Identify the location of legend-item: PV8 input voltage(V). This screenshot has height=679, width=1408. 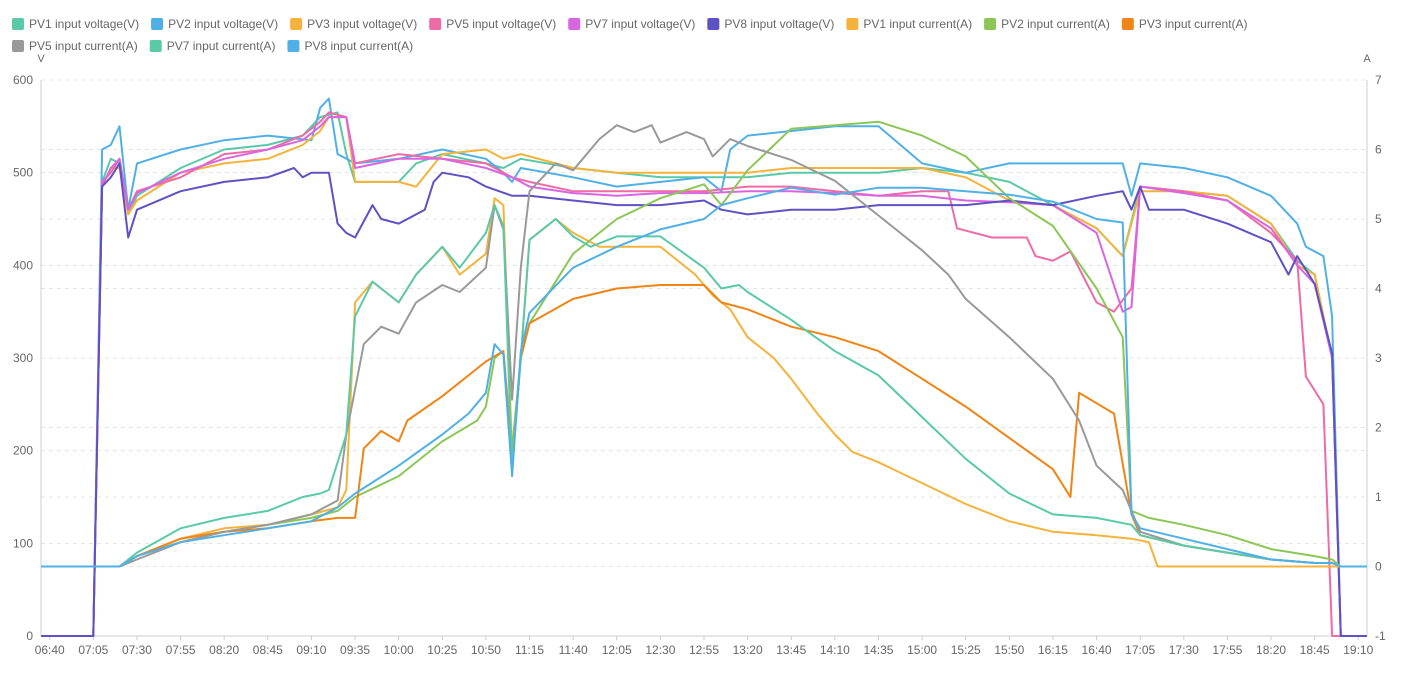
(770, 24).